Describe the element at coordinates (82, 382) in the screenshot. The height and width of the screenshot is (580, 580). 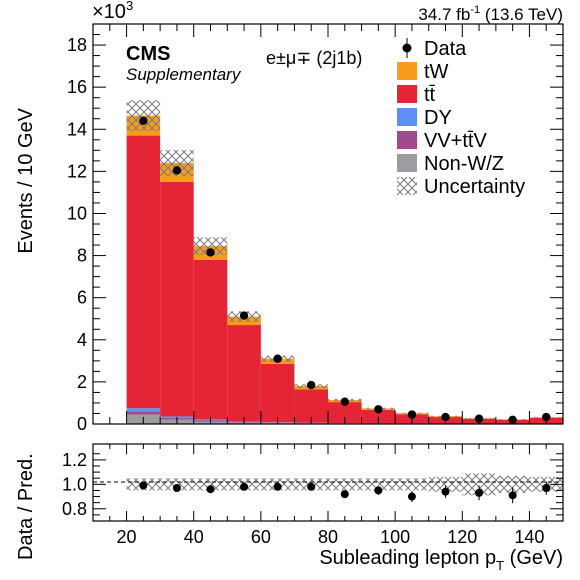
I see `y-tick-label-2: 2` at that location.